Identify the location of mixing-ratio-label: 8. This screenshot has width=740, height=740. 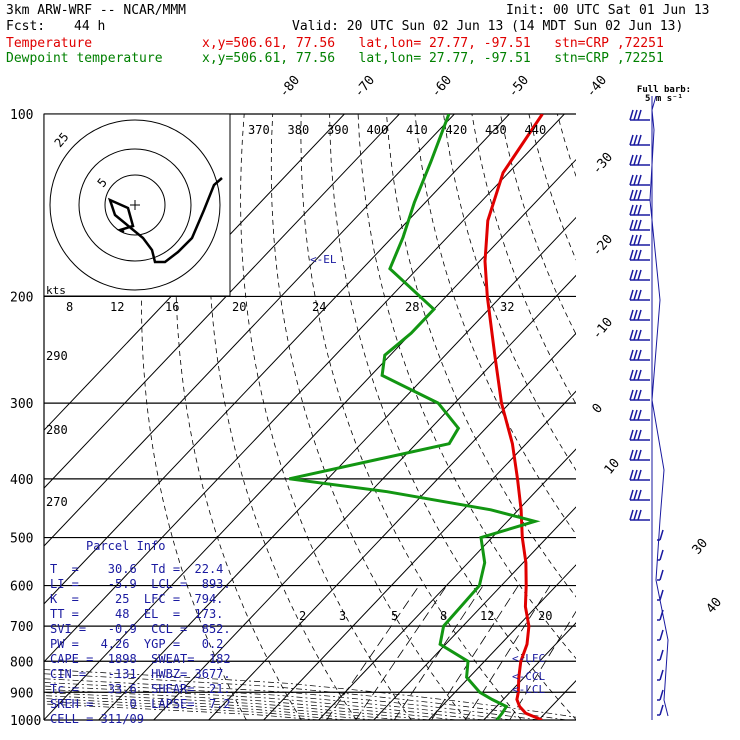
(443, 616).